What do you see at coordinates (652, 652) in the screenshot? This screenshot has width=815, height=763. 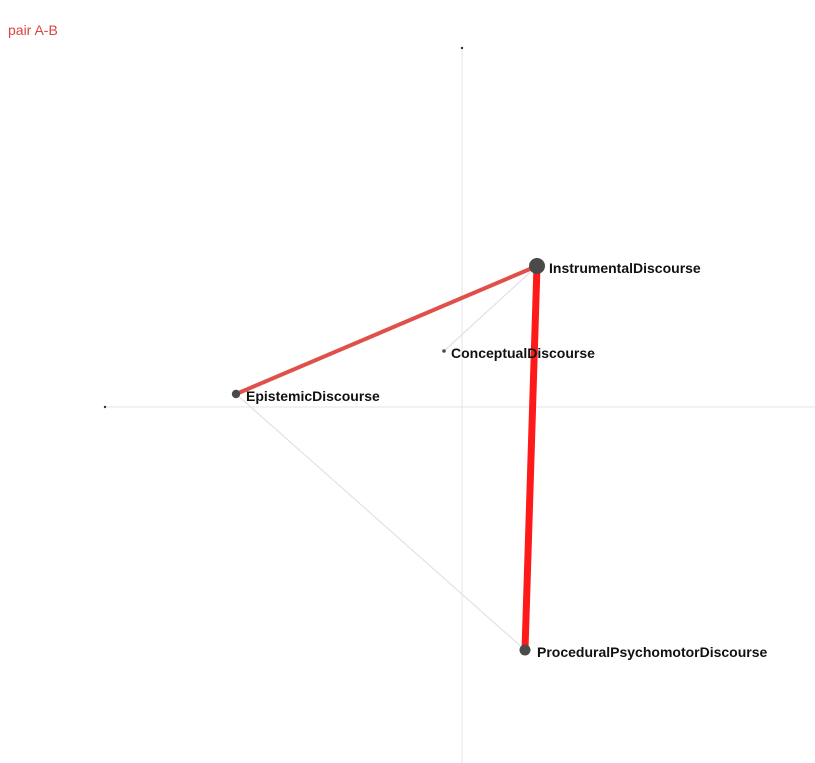 I see `node-label-procedural: ProceduralPsychomotorDiscourse` at bounding box center [652, 652].